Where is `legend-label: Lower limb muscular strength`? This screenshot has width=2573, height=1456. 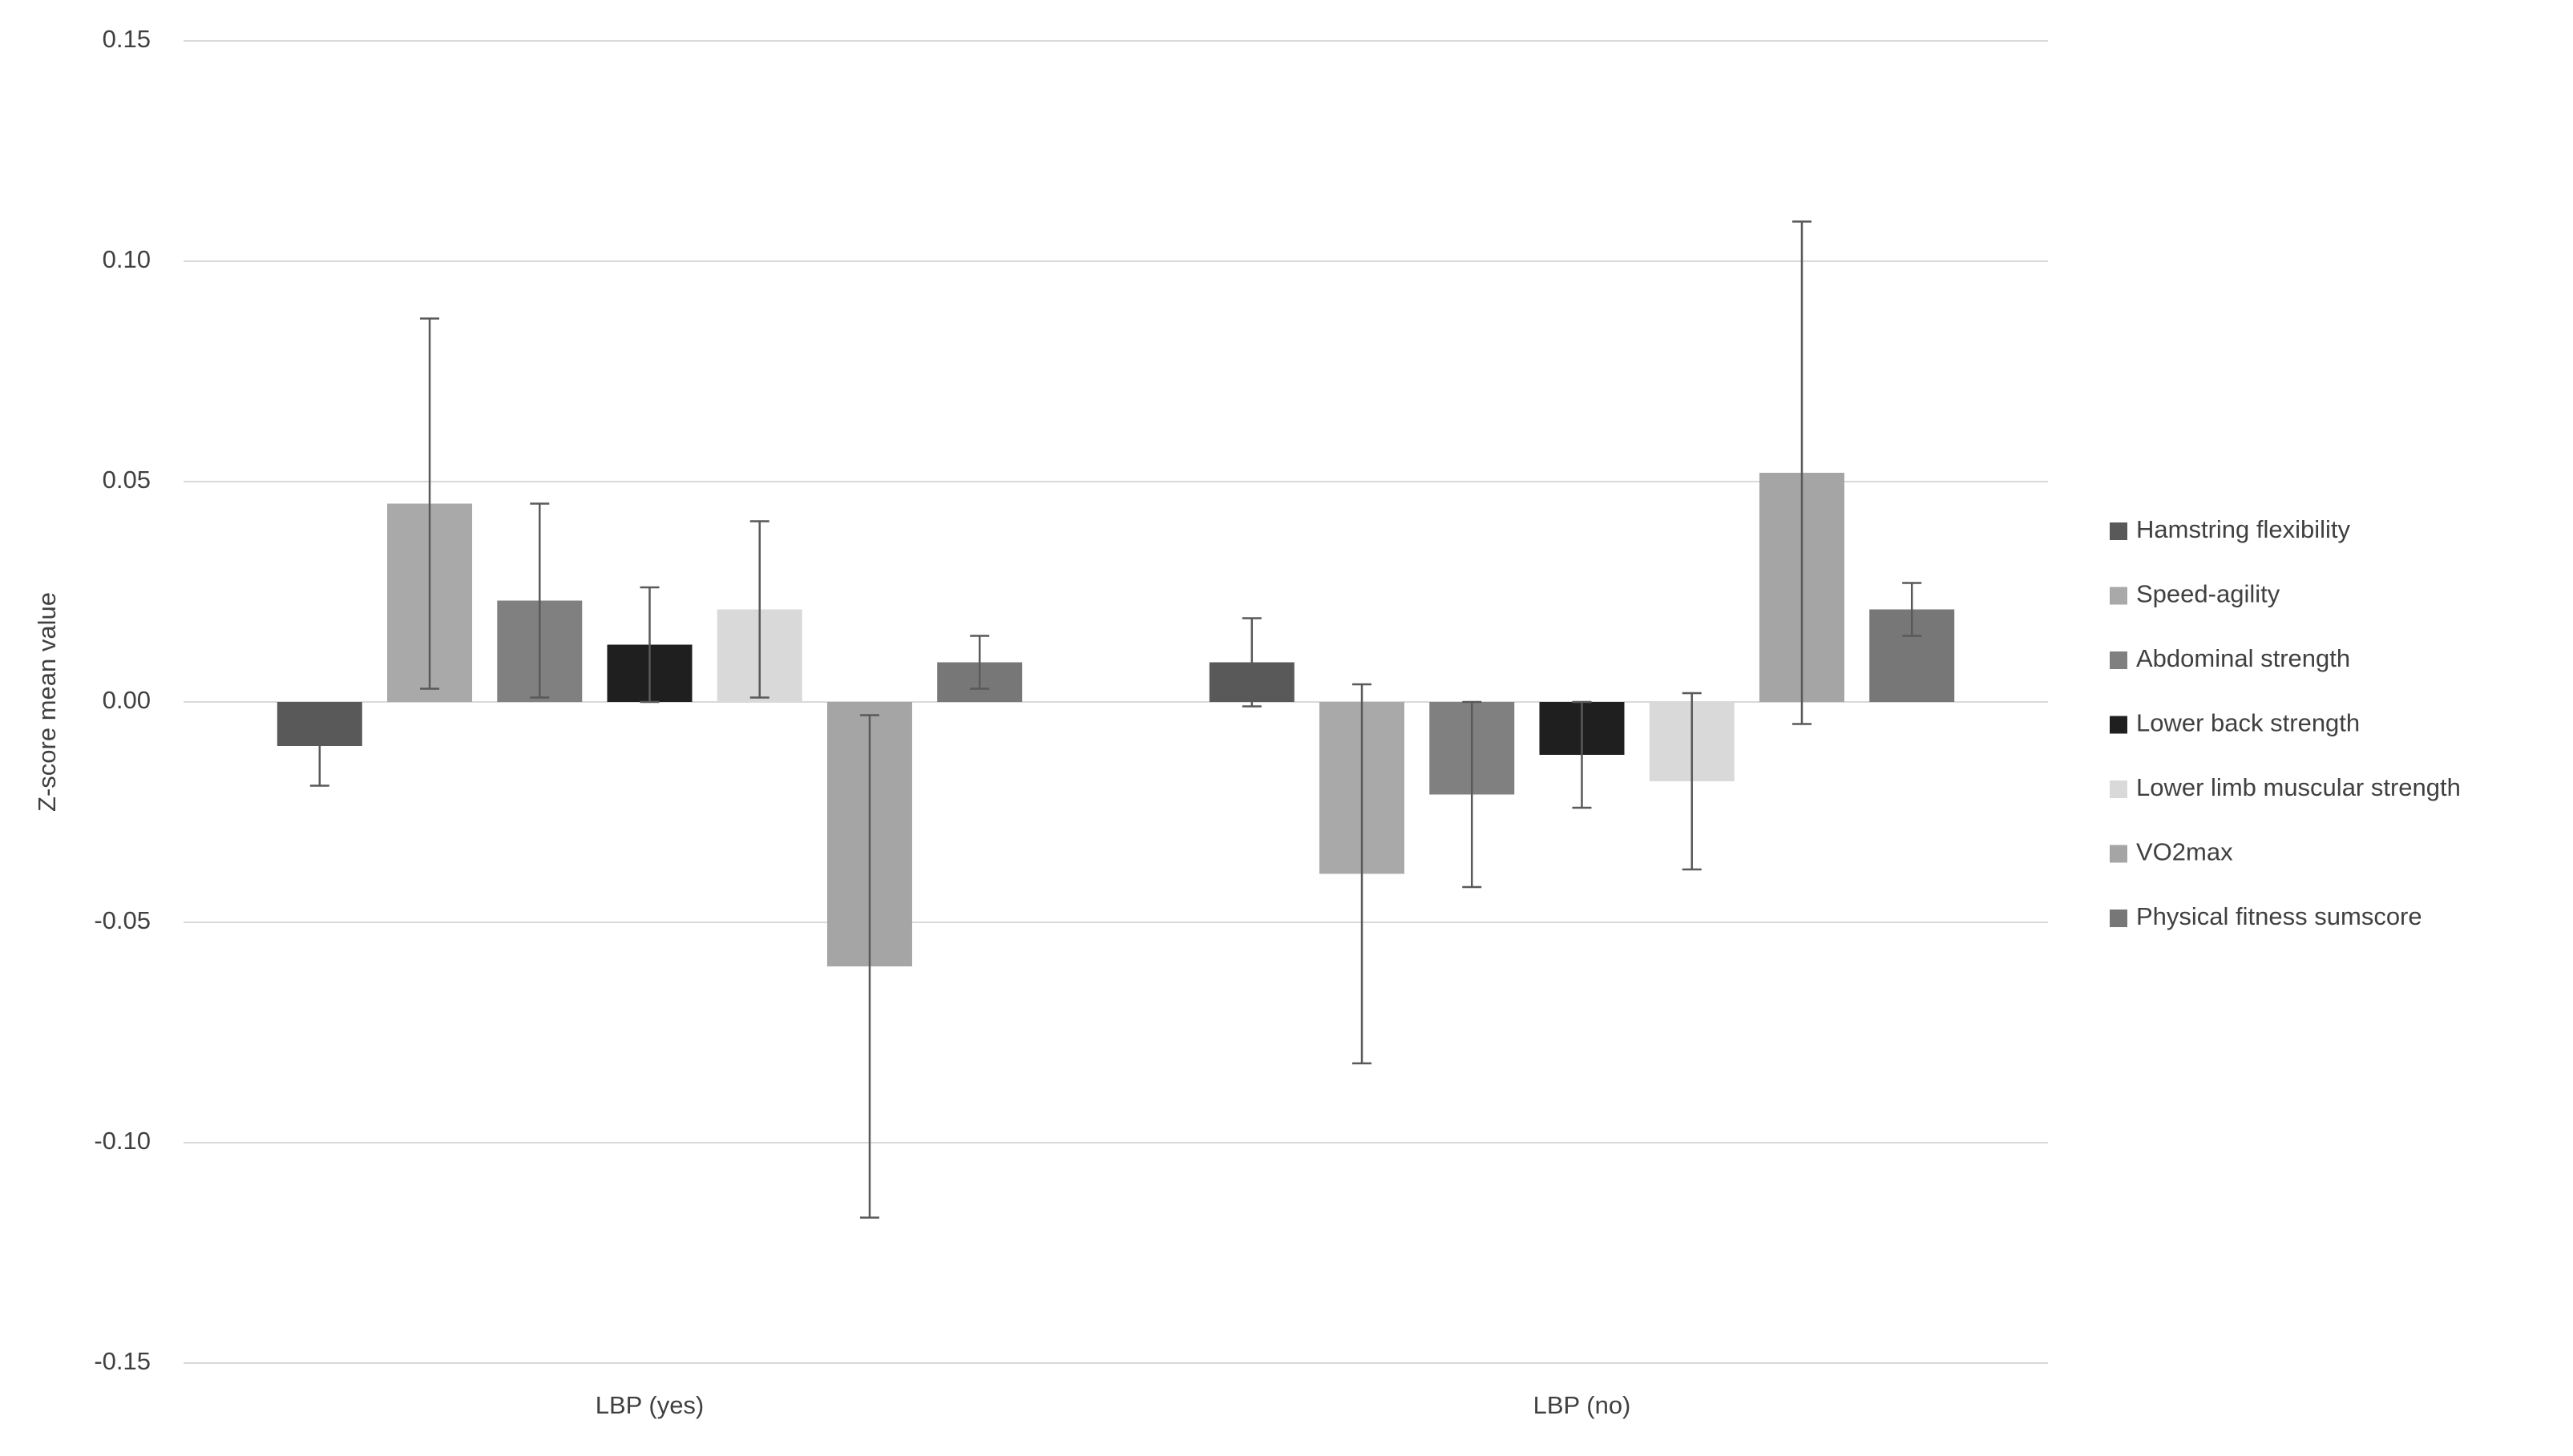
legend-label: Lower limb muscular strength is located at coordinates (2298, 787).